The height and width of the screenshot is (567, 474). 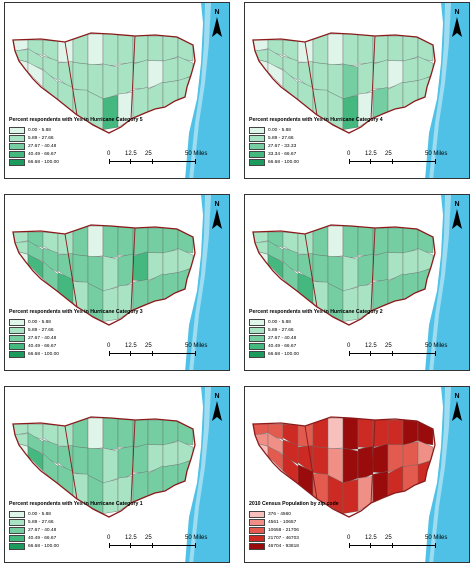 What do you see at coordinates (76, 530) in the screenshot?
I see `legend-item: 27.67 - 40.48` at bounding box center [76, 530].